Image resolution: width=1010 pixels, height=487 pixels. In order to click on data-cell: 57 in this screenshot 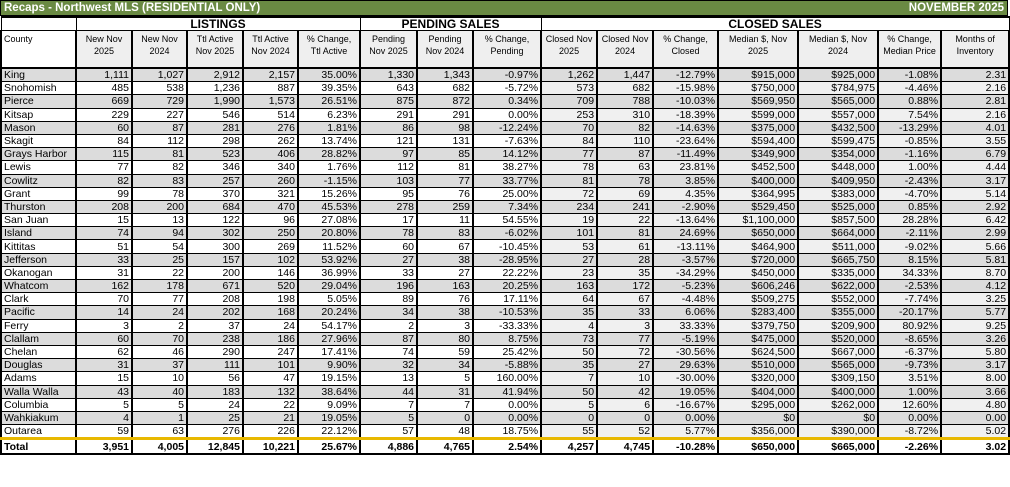, I will do `click(389, 432)`.